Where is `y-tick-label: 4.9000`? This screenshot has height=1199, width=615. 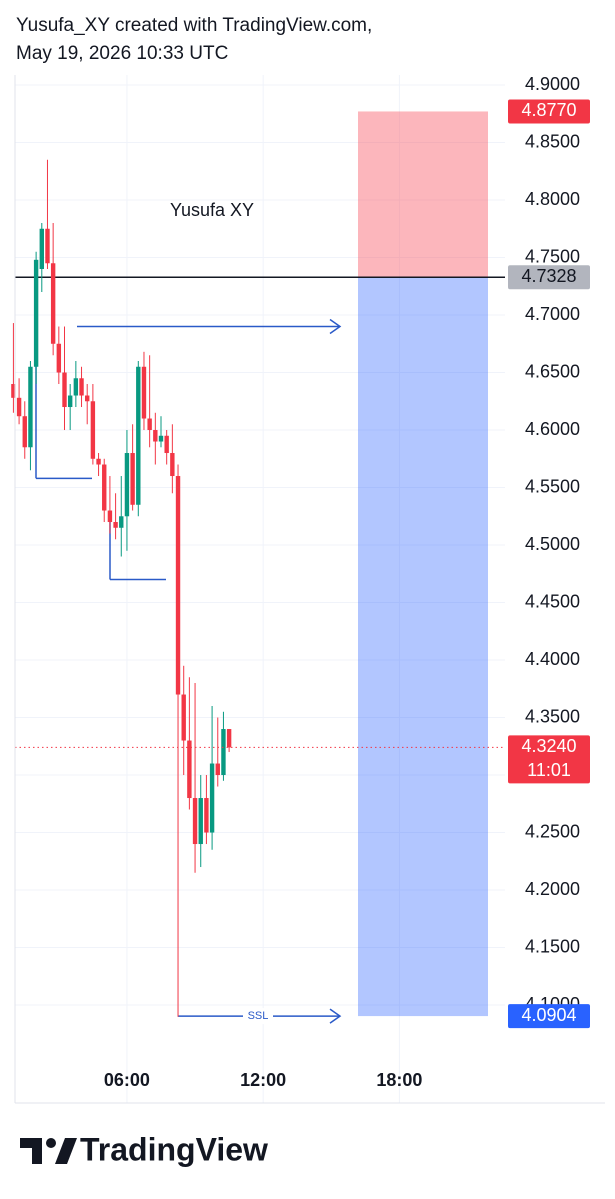 y-tick-label: 4.9000 is located at coordinates (552, 84).